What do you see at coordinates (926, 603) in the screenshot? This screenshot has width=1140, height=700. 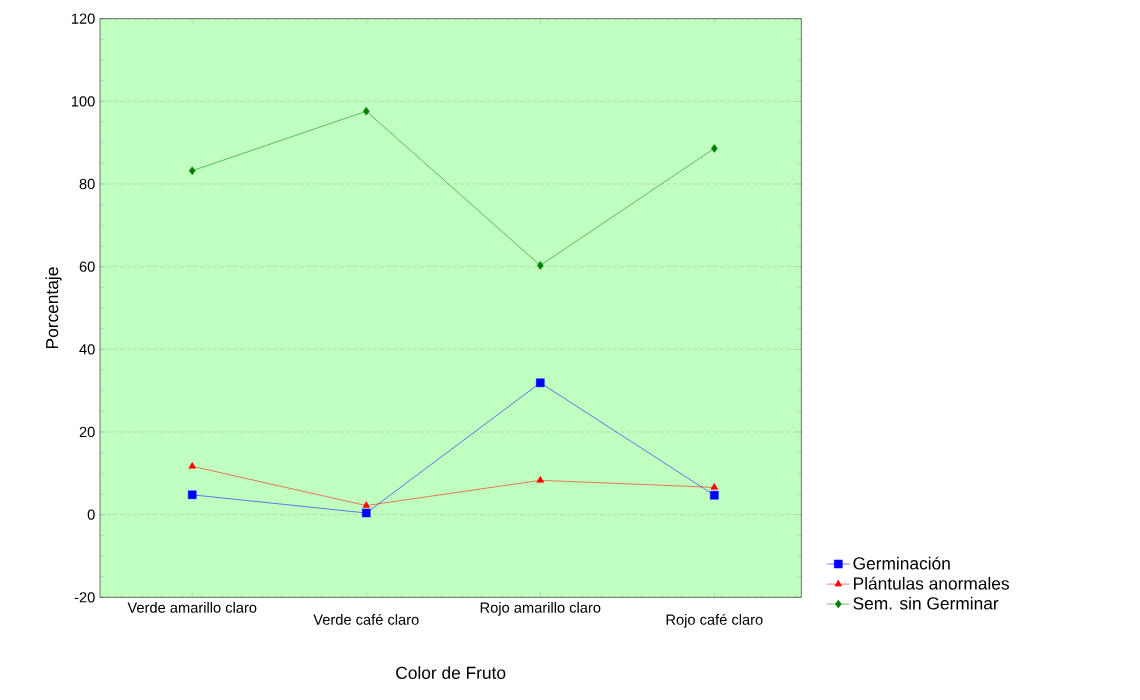 I see `legend-label: Sem. sin Germinar` at bounding box center [926, 603].